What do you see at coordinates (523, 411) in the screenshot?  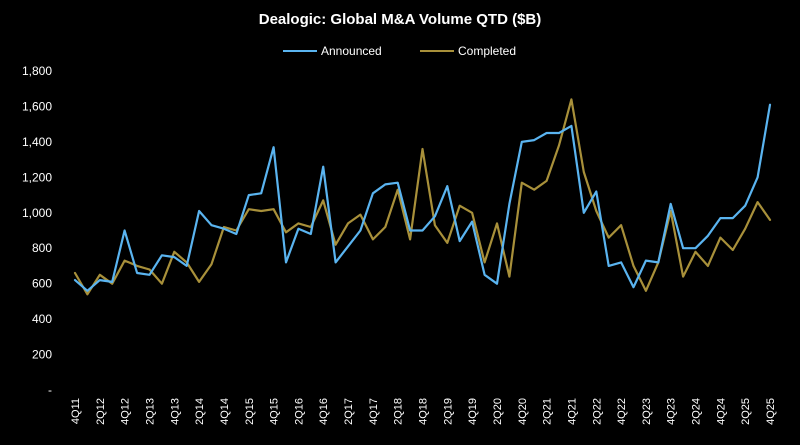 I see `x-tick-label: 4Q20` at bounding box center [523, 411].